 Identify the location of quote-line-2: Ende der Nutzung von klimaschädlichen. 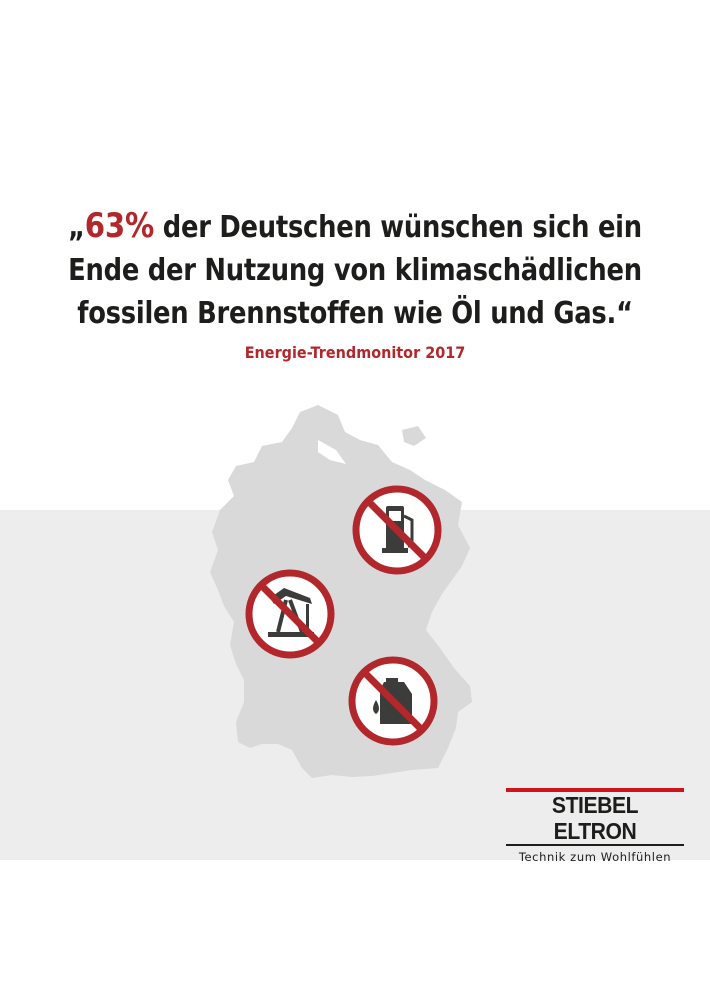
(355, 270).